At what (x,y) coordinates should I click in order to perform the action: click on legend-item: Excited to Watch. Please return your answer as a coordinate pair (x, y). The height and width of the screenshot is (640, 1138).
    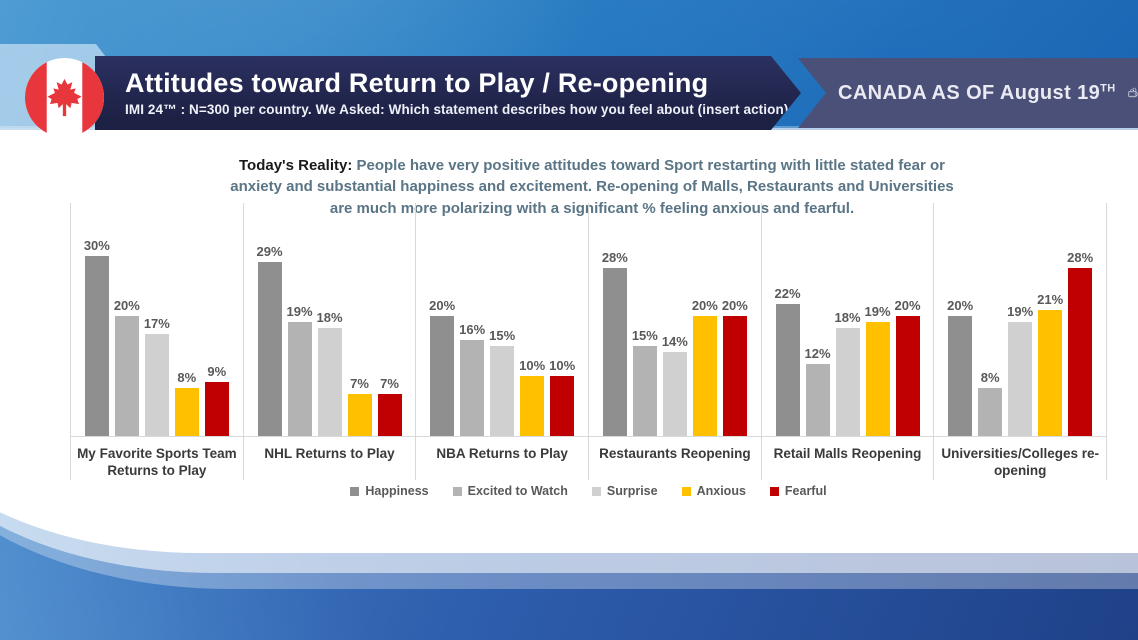
    Looking at the image, I should click on (510, 491).